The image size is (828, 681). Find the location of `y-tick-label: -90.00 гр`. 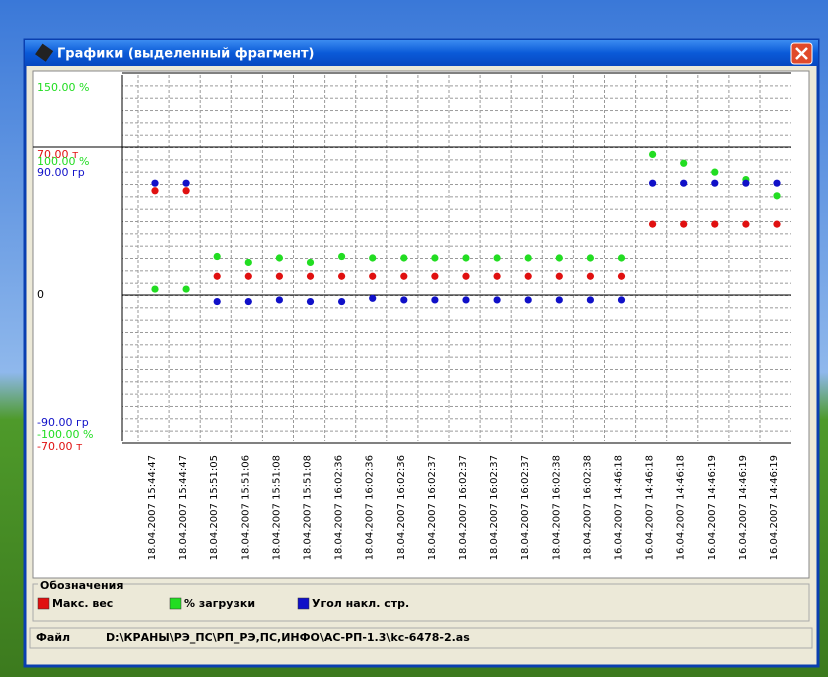

y-tick-label: -90.00 гр is located at coordinates (63, 422).